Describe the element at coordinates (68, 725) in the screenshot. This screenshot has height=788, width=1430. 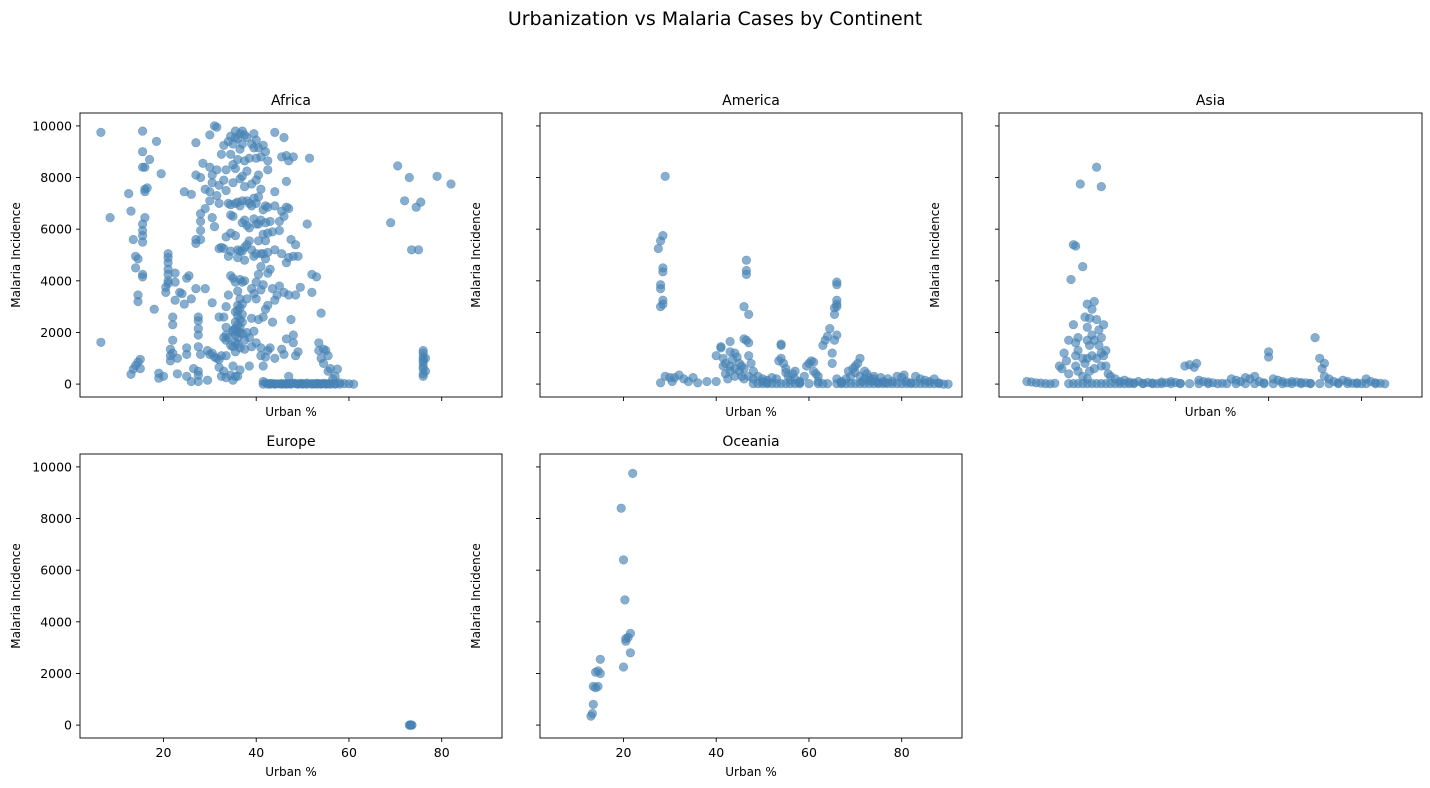
I see `y-tick-label: 0` at that location.